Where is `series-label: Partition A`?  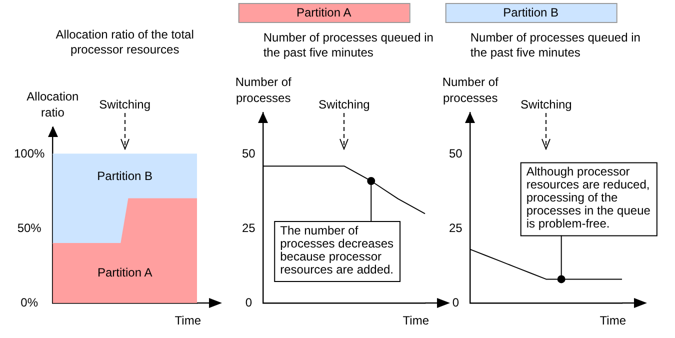
series-label: Partition A is located at coordinates (124, 273).